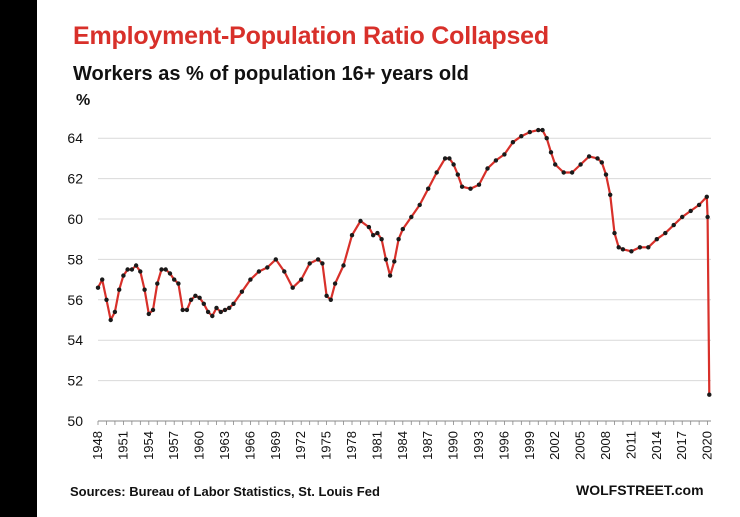  What do you see at coordinates (376, 445) in the screenshot?
I see `x-tick-label-1981: 1981` at bounding box center [376, 445].